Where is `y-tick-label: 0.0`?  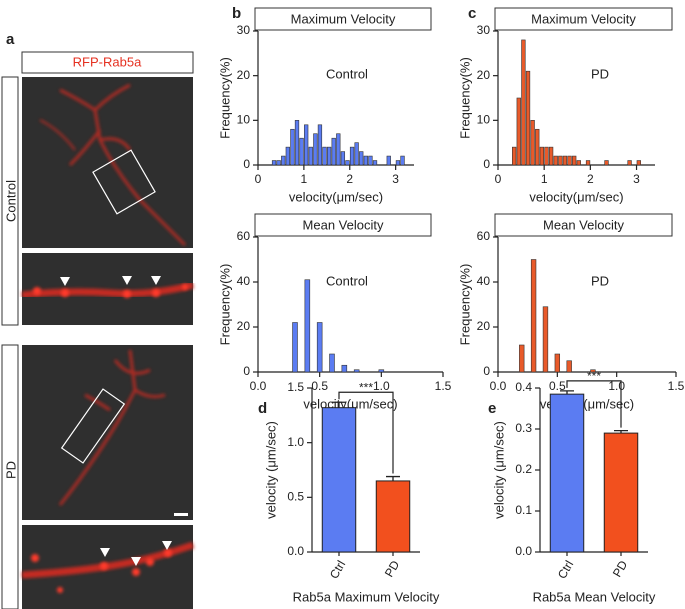
y-tick-label: 0.0 is located at coordinates (523, 551).